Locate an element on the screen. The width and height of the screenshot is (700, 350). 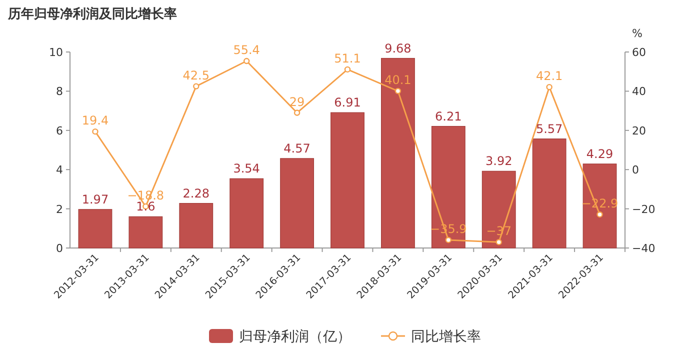
legend-label: 归母净利润（亿） is located at coordinates (295, 337).